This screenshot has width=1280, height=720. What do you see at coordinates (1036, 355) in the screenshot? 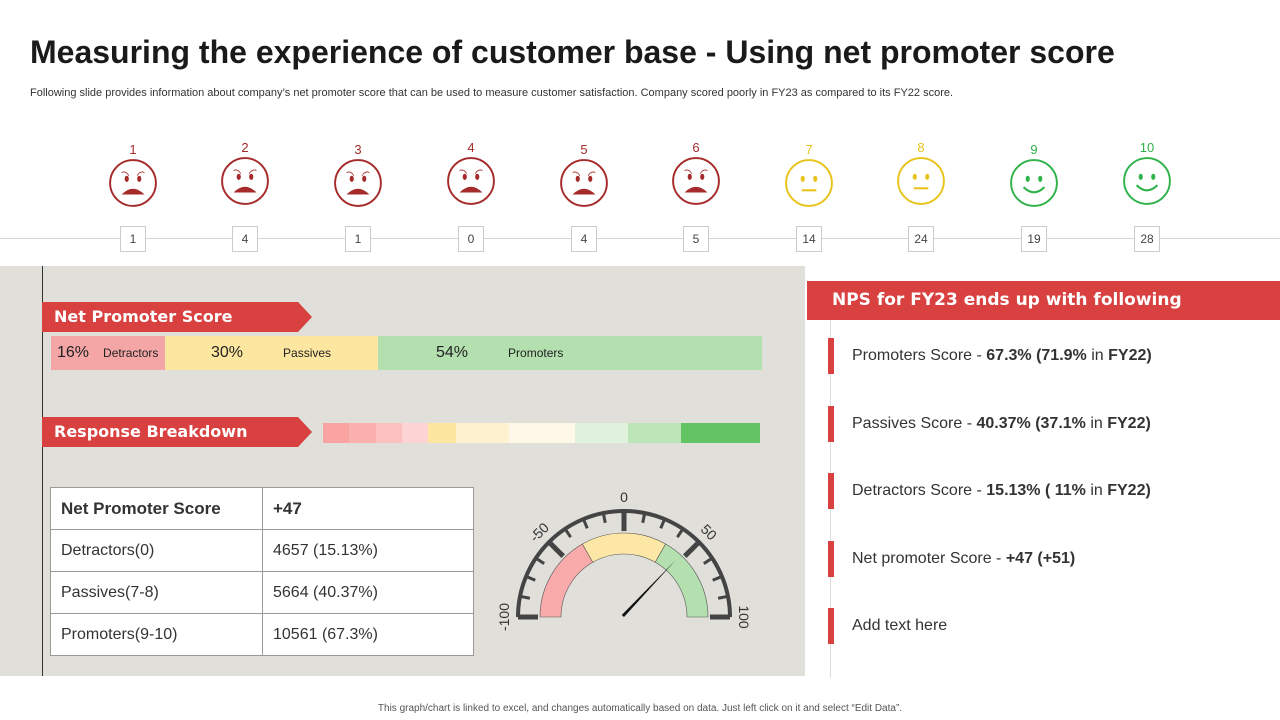
I see `item-value: 67.3% (71.9%` at bounding box center [1036, 355].